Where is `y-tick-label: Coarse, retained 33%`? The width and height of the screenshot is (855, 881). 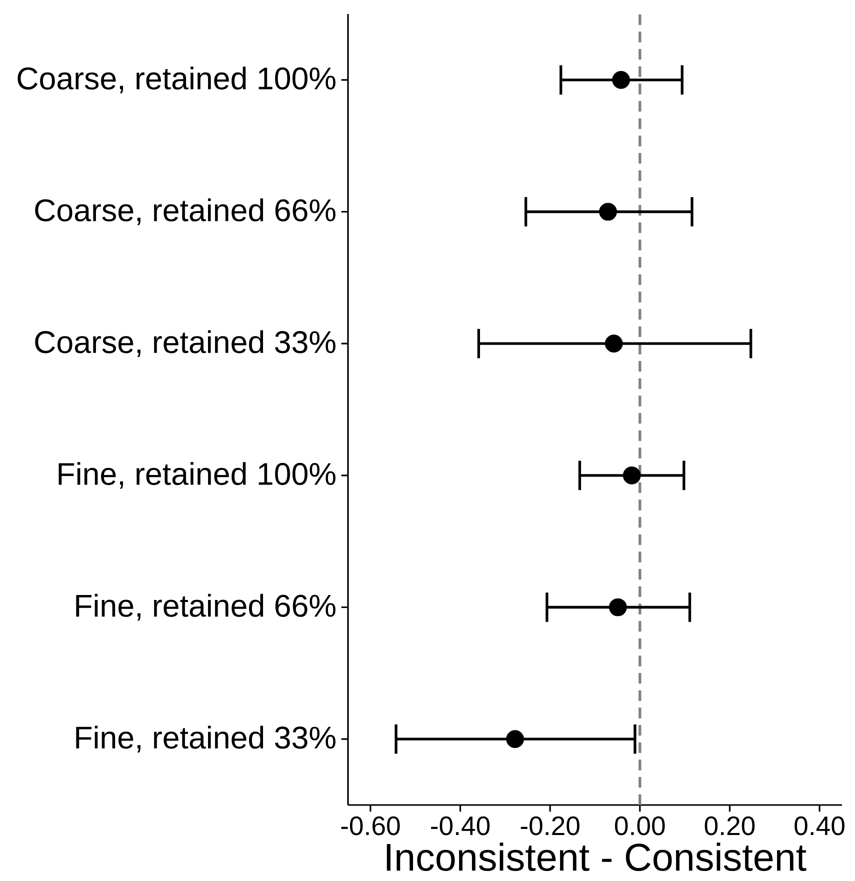
y-tick-label: Coarse, retained 33% is located at coordinates (185, 343).